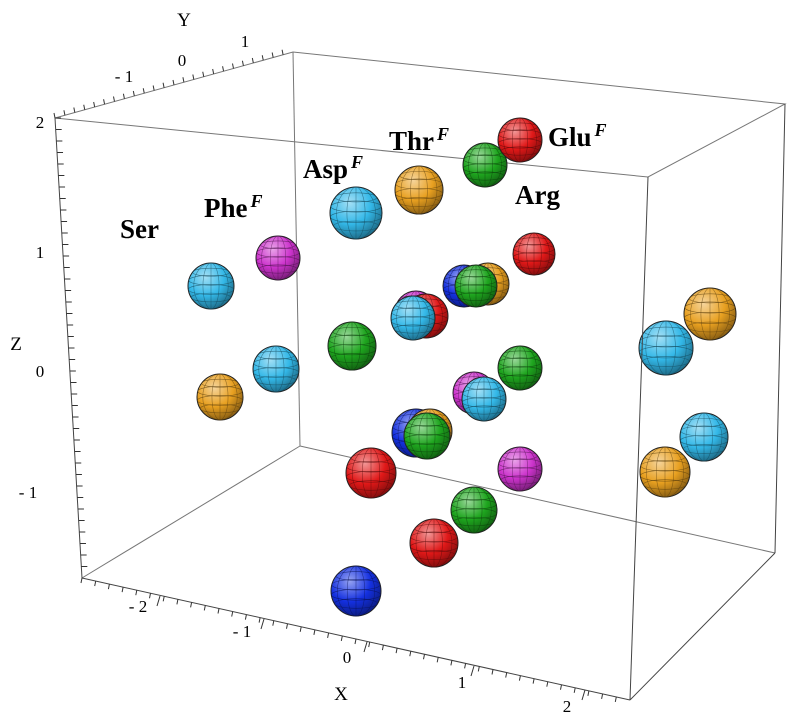 The image size is (798, 721). Describe the element at coordinates (341, 694) in the screenshot. I see `x-axis-label: X` at that location.